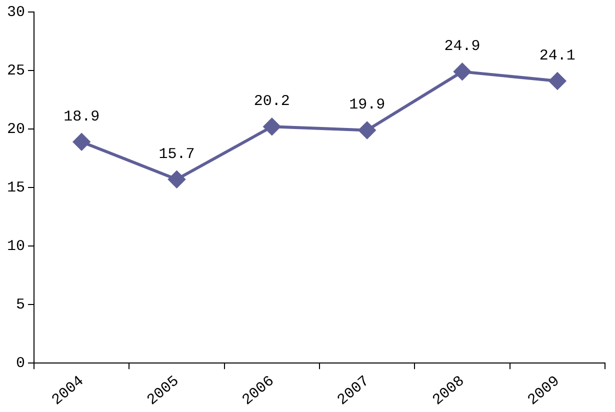  What do you see at coordinates (16, 247) in the screenshot?
I see `y-tick-label: 10` at bounding box center [16, 247].